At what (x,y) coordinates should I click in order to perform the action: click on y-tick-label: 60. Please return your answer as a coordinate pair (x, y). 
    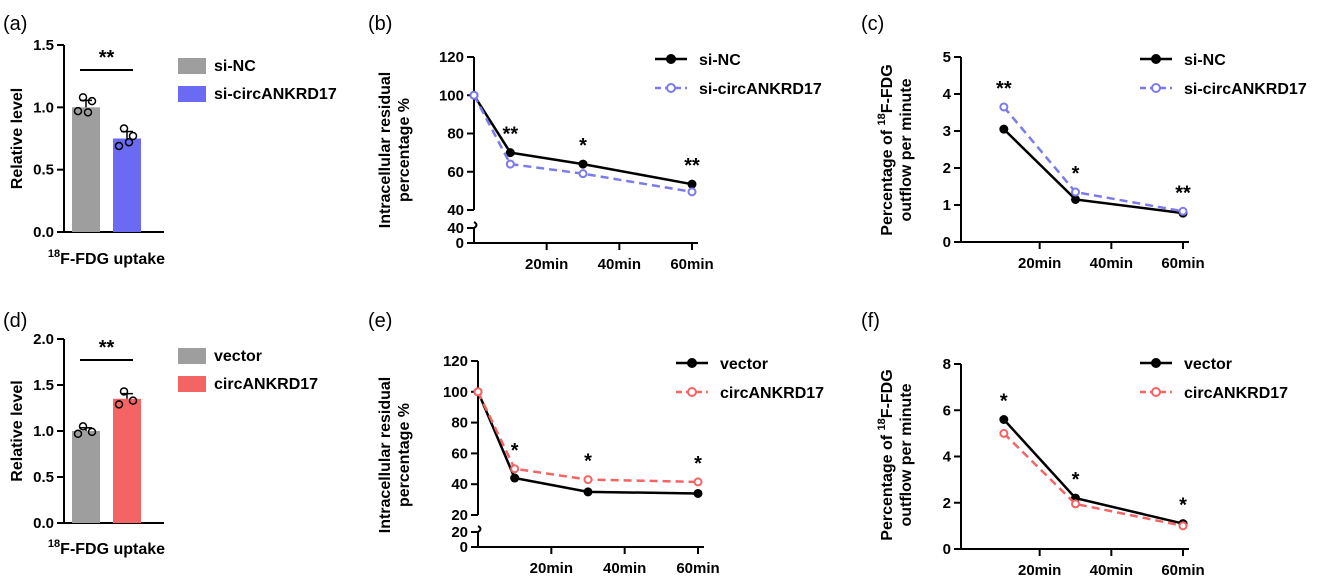
    Looking at the image, I should click on (459, 453).